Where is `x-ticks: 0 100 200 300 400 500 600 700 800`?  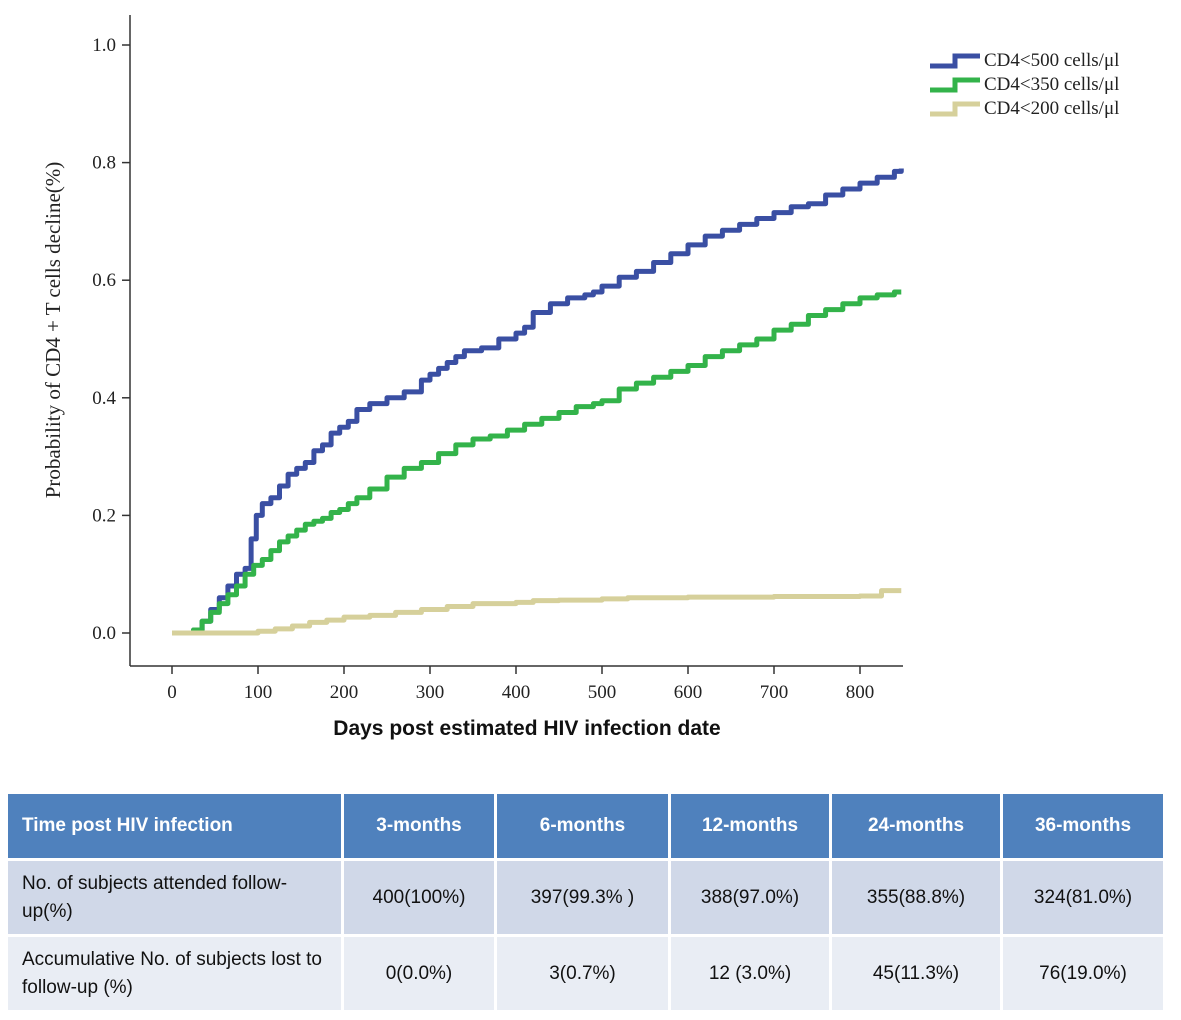
x-ticks: 0 100 200 300 400 500 600 700 800 is located at coordinates (520, 684).